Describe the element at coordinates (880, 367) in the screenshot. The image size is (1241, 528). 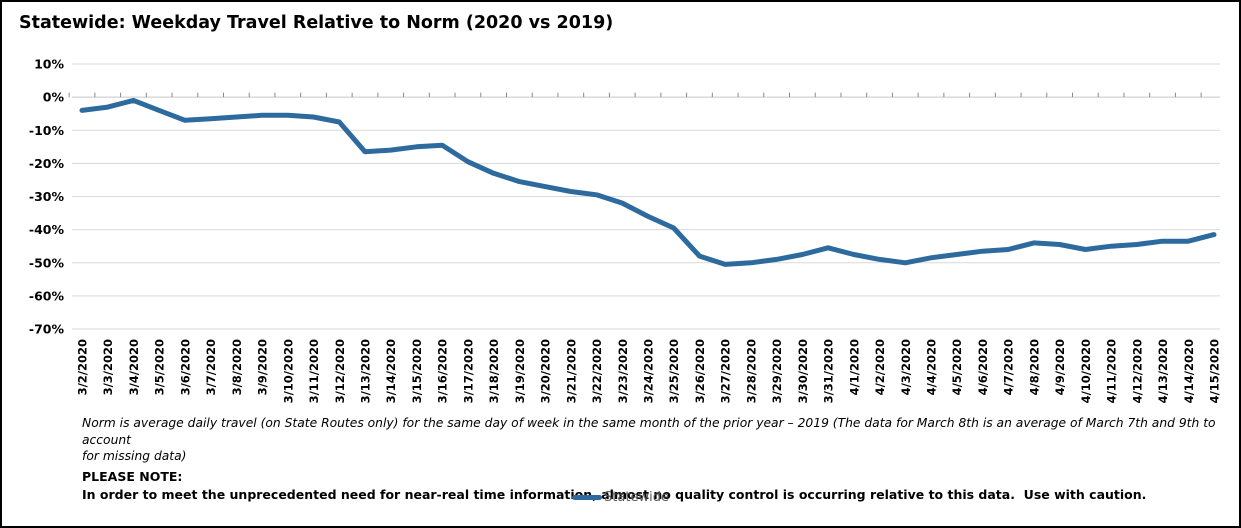
I see `svg-text: 4/2/2020` at that location.